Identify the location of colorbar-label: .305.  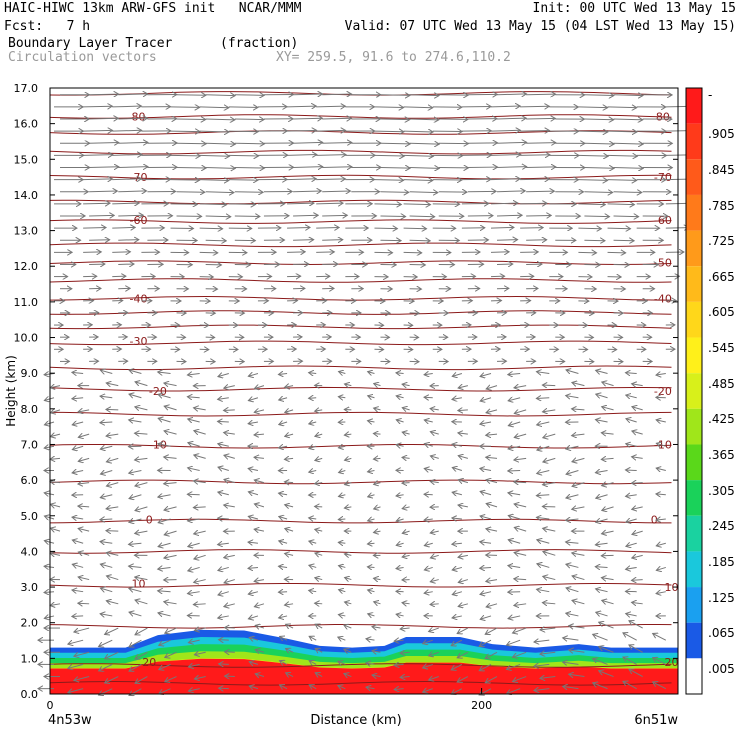
(721, 490).